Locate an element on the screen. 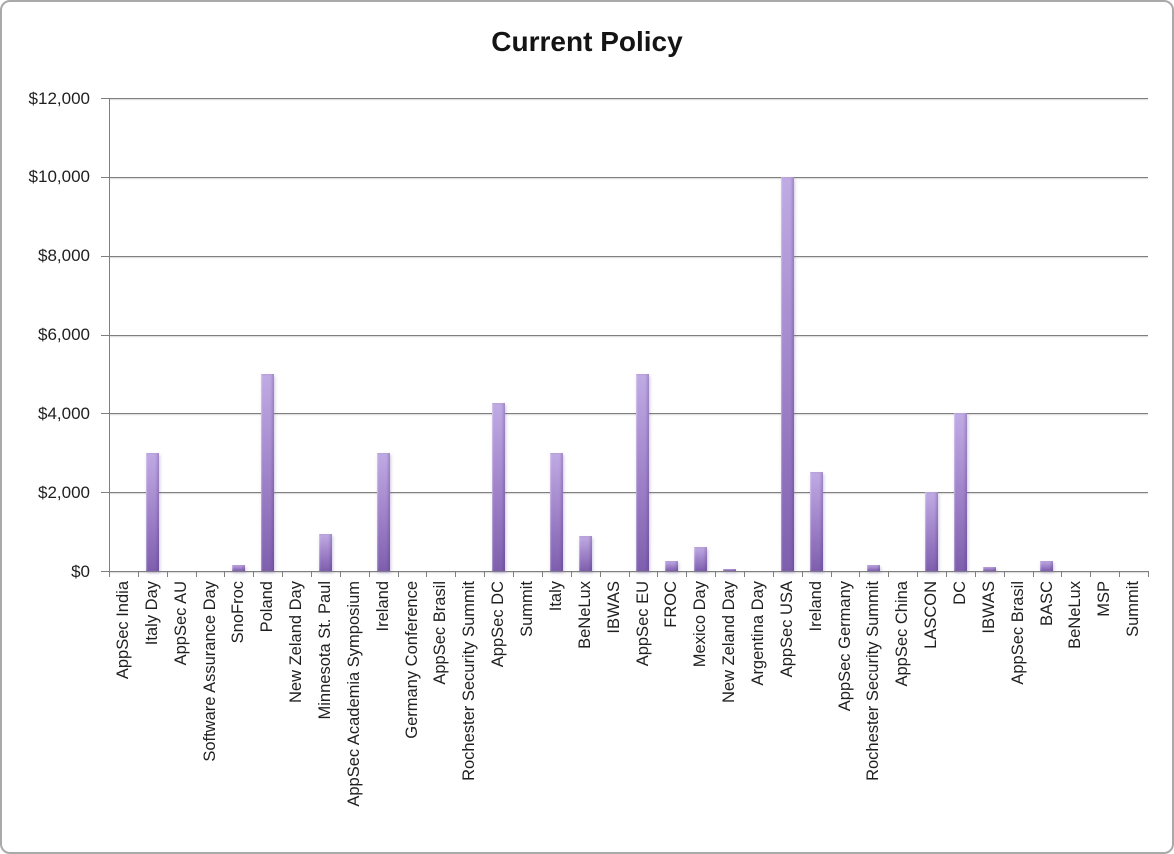 The height and width of the screenshot is (854, 1174). y-axis-tick-label: $10,000 is located at coordinates (59, 177).